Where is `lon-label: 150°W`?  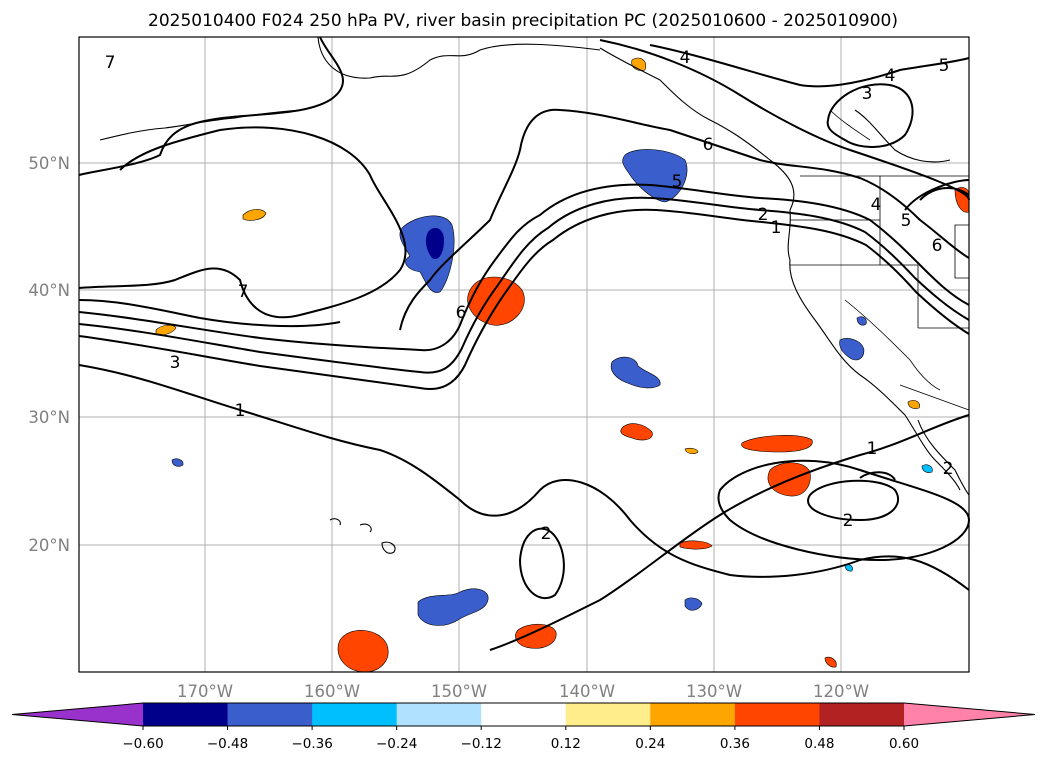 lon-label: 150°W is located at coordinates (459, 691).